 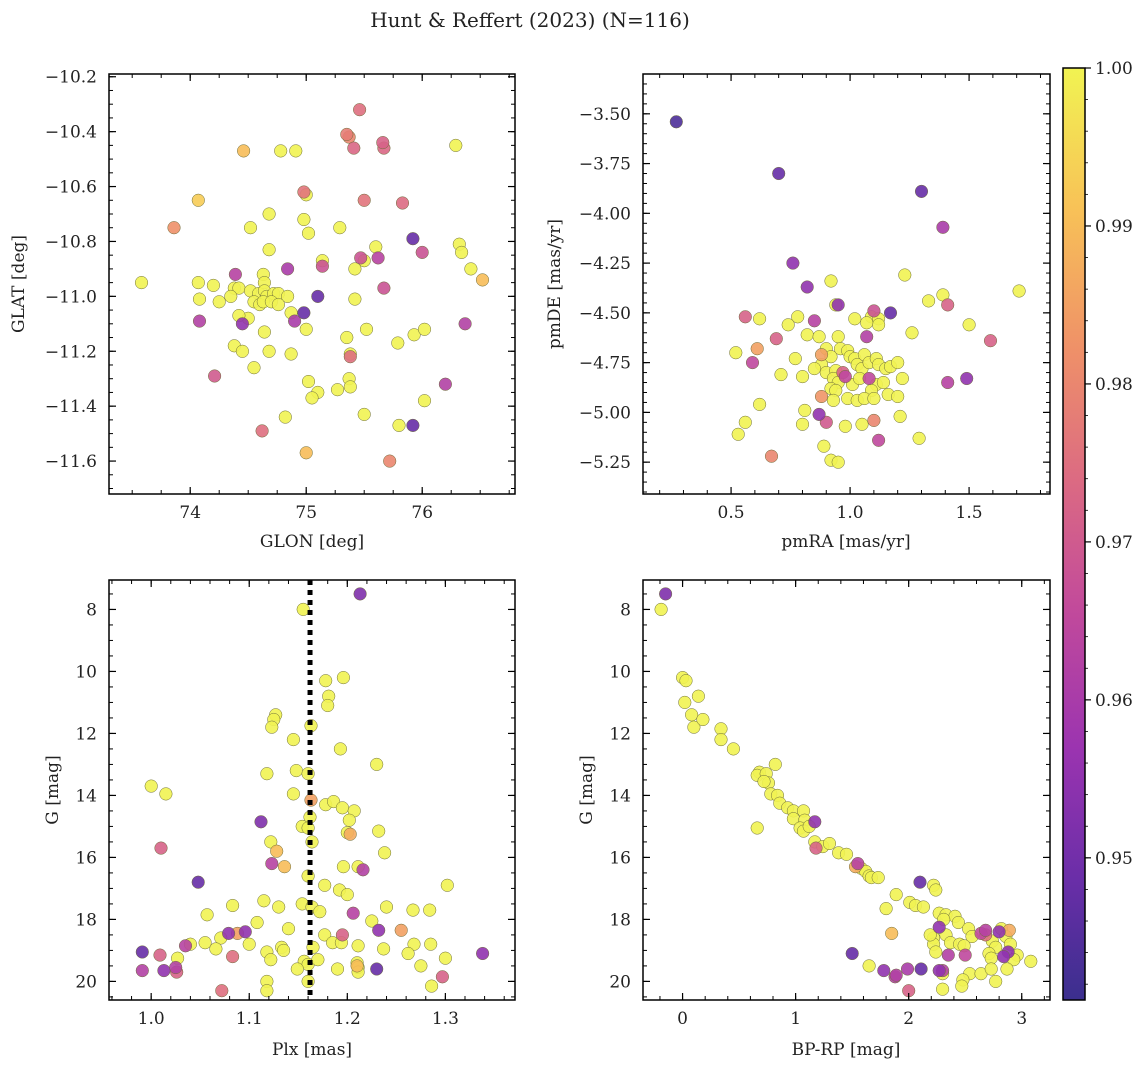 What do you see at coordinates (605, 115) in the screenshot?
I see `y-tick-label: −3.50` at bounding box center [605, 115].